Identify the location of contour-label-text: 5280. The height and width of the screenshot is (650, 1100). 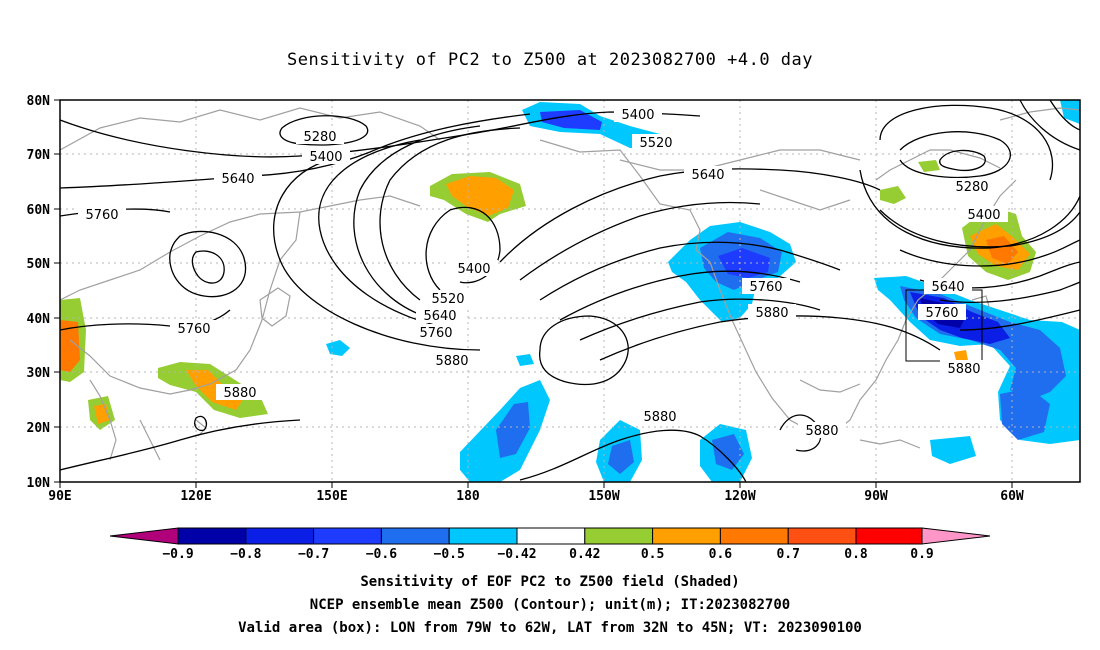
(319, 137).